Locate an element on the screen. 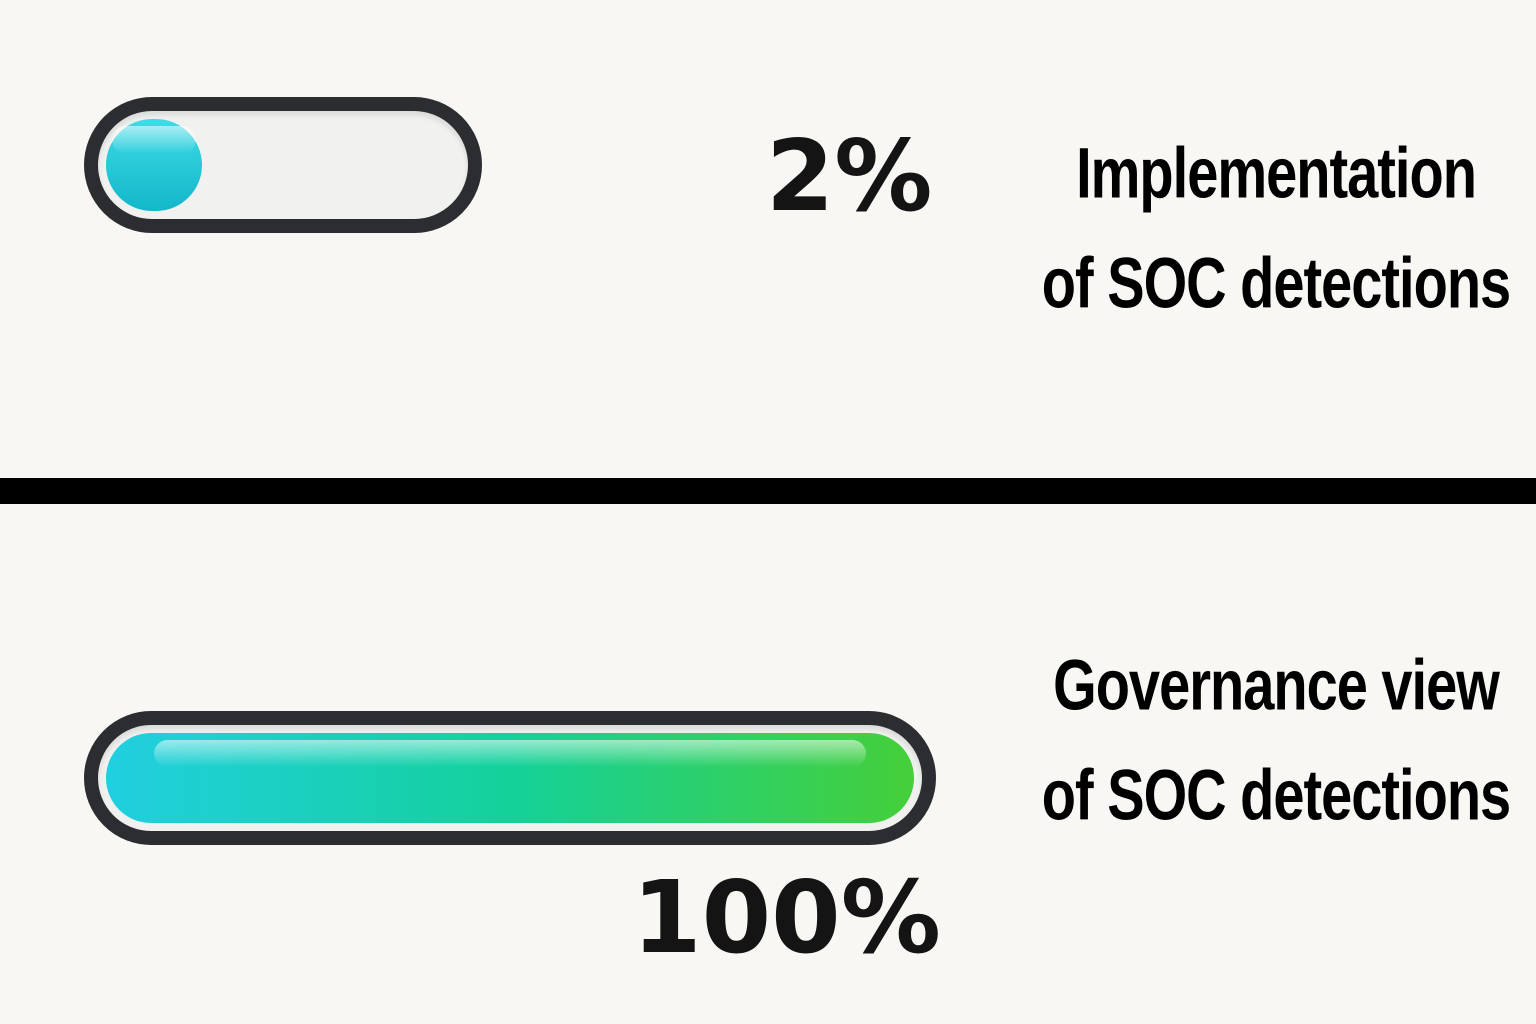 This screenshot has width=1536, height=1024. governance-progress-fill is located at coordinates (510, 778).